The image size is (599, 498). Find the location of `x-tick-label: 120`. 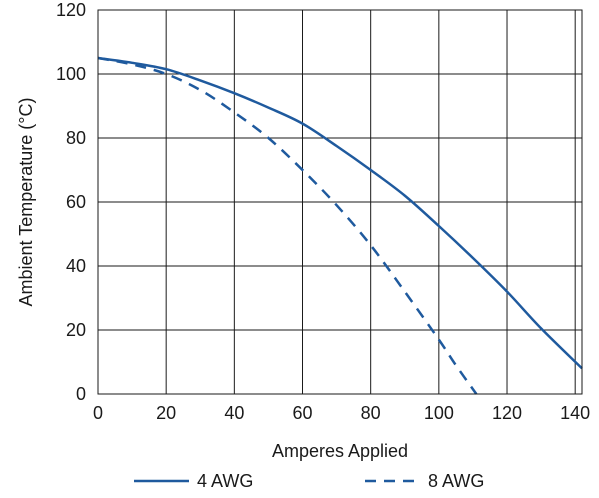

x-tick-label: 120 is located at coordinates (507, 413).